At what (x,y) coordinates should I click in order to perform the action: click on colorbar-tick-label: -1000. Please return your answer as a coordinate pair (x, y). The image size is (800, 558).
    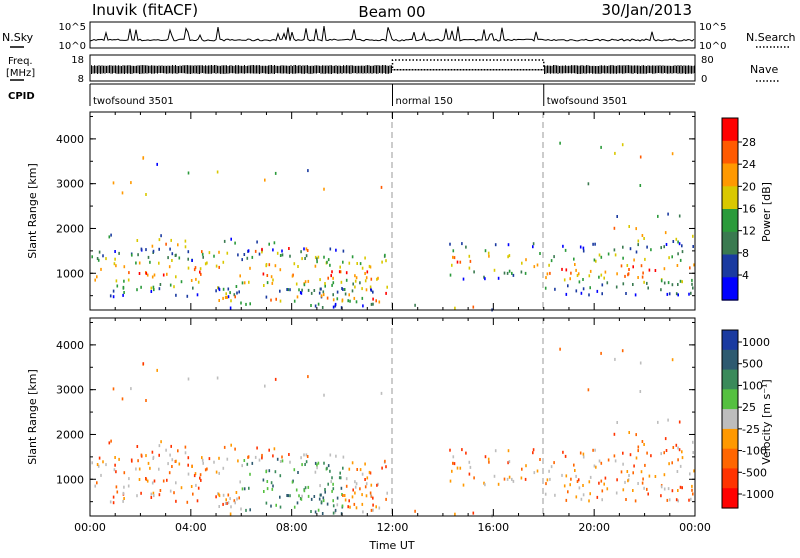
    Looking at the image, I should click on (758, 494).